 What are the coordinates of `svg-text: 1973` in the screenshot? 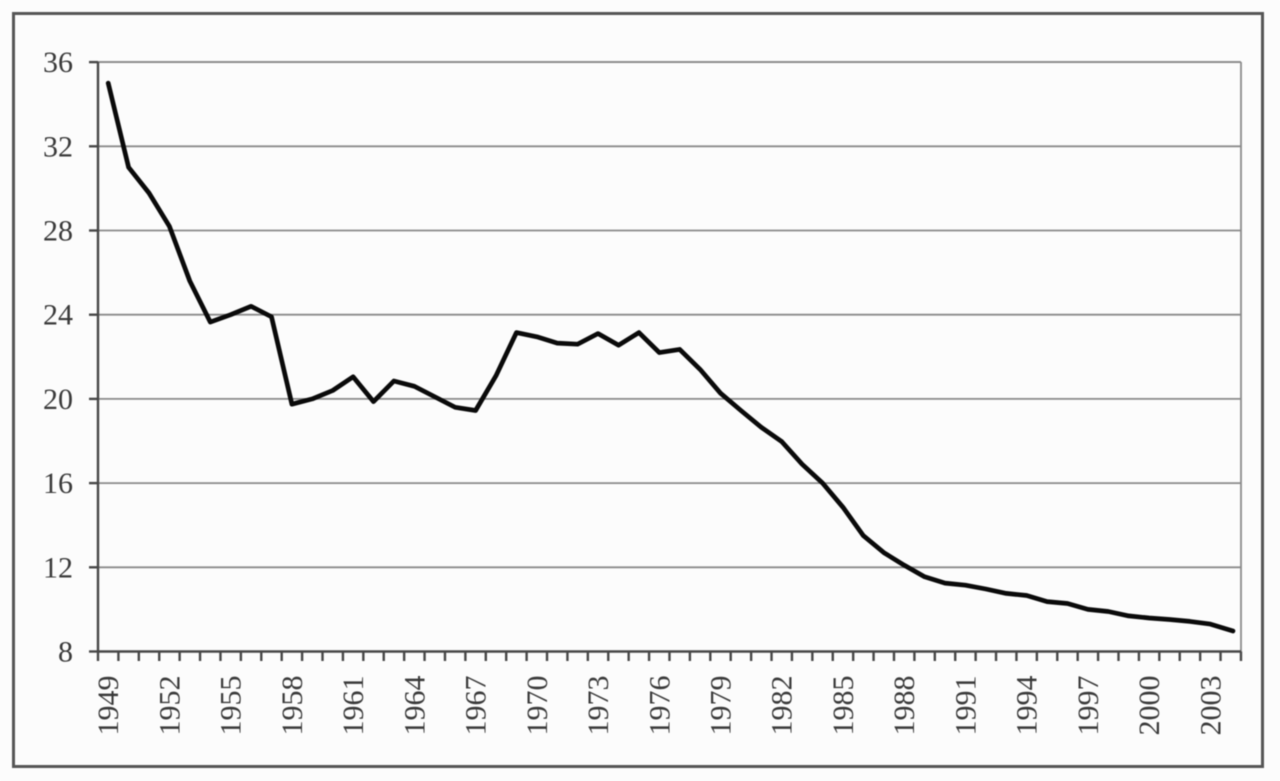 It's located at (598, 706).